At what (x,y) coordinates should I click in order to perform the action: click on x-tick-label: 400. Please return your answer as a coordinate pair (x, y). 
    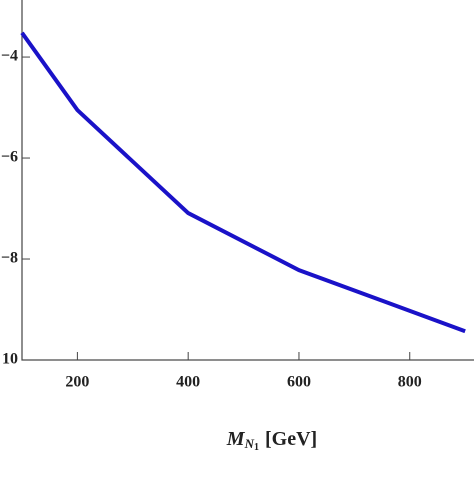
    Looking at the image, I should click on (188, 382).